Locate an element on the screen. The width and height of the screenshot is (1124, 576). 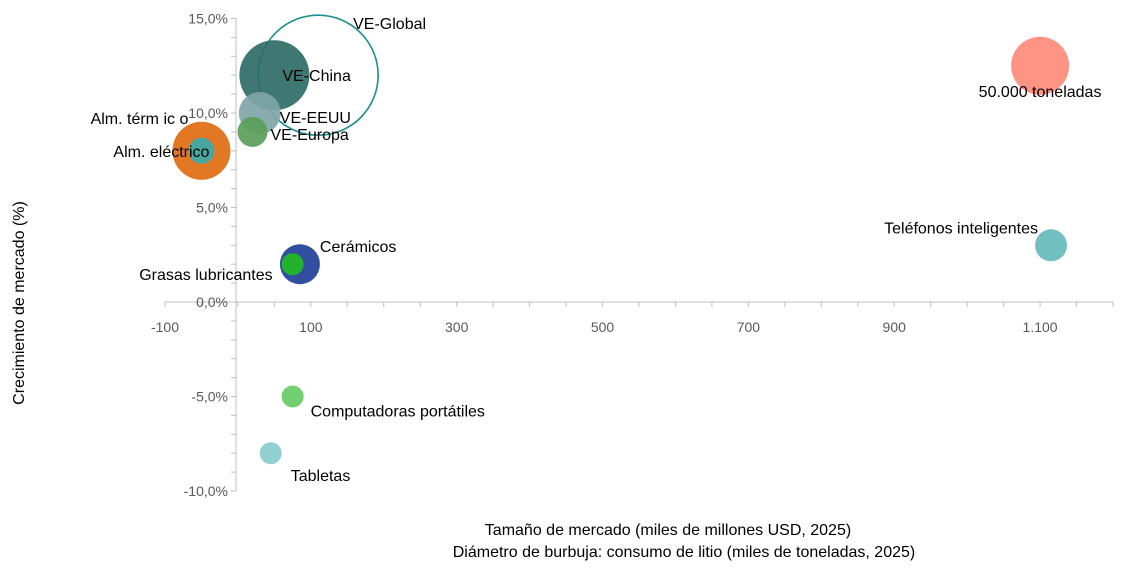
bubble-computadoras-portatiles is located at coordinates (292, 396).